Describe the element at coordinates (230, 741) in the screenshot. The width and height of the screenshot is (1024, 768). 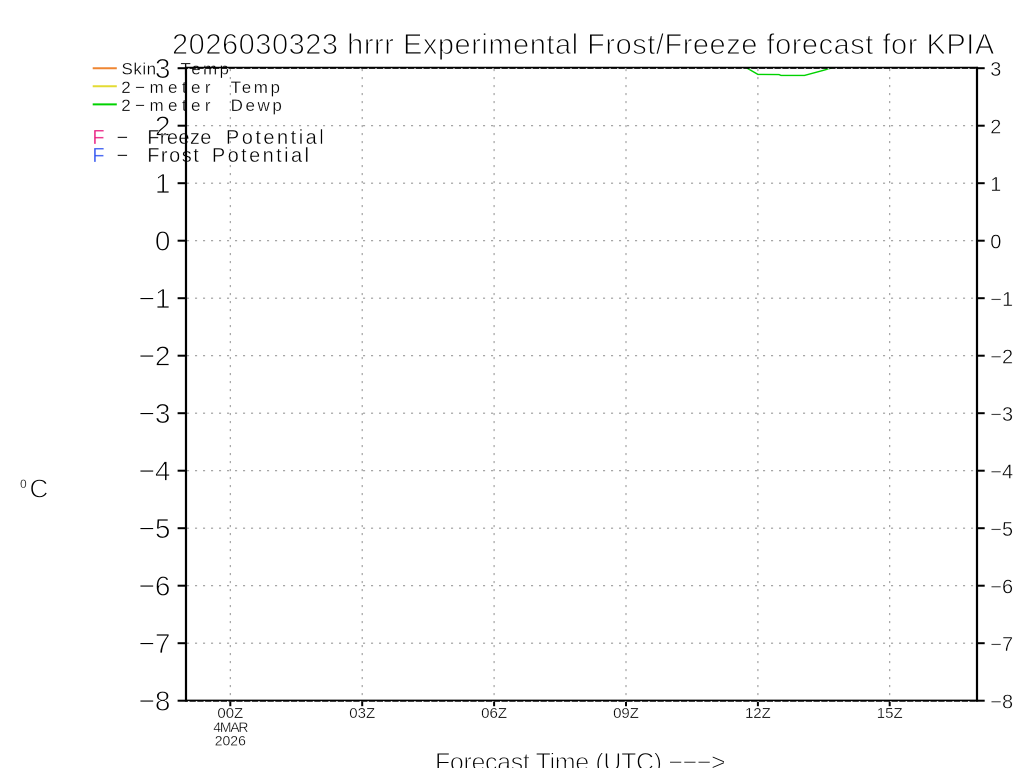
I see `svg-text: 2026` at that location.